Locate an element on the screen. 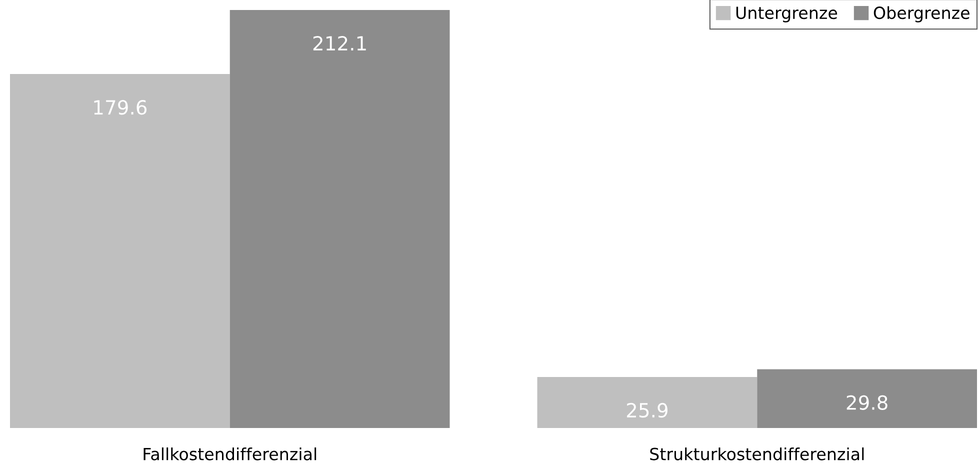 The image size is (979, 464). legend-label: Untergrenze is located at coordinates (787, 14).